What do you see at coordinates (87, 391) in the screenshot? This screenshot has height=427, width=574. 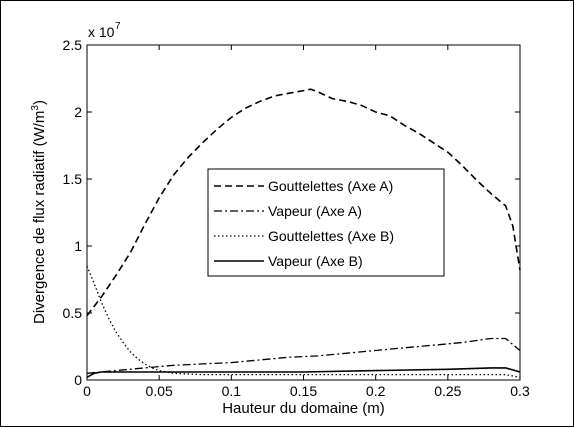 I see `x-tick-label: 0` at bounding box center [87, 391].